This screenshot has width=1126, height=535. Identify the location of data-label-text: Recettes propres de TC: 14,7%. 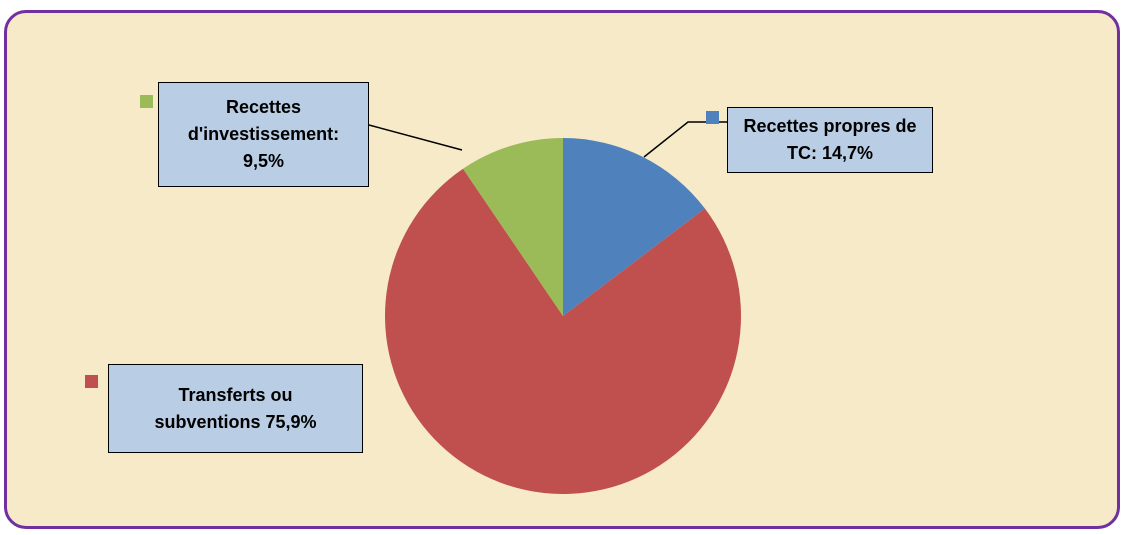
(830, 139).